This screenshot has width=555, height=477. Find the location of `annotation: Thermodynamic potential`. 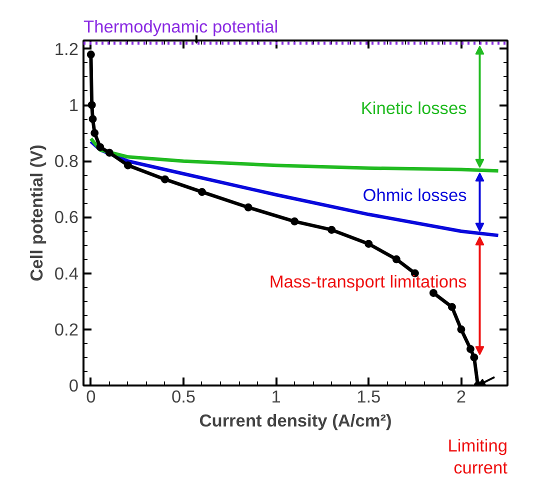

annotation: Thermodynamic potential is located at coordinates (181, 26).